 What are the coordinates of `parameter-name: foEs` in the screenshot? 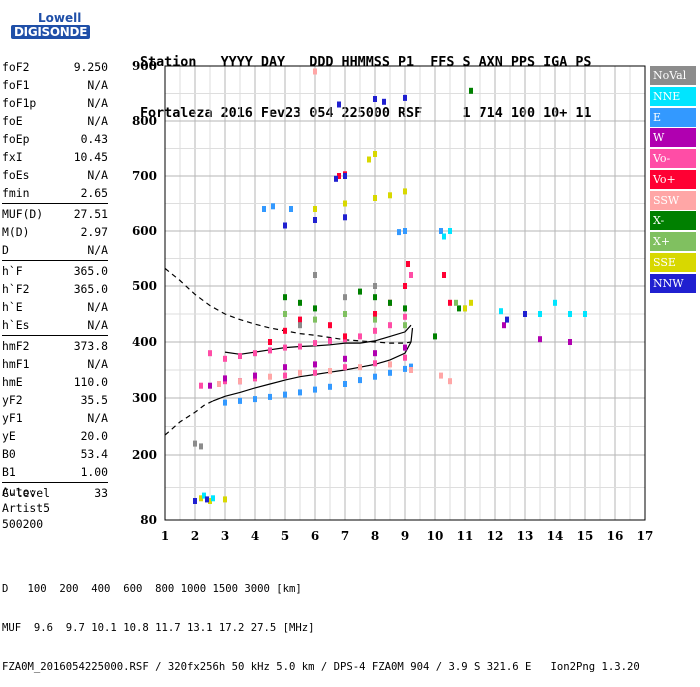 It's located at (16, 175).